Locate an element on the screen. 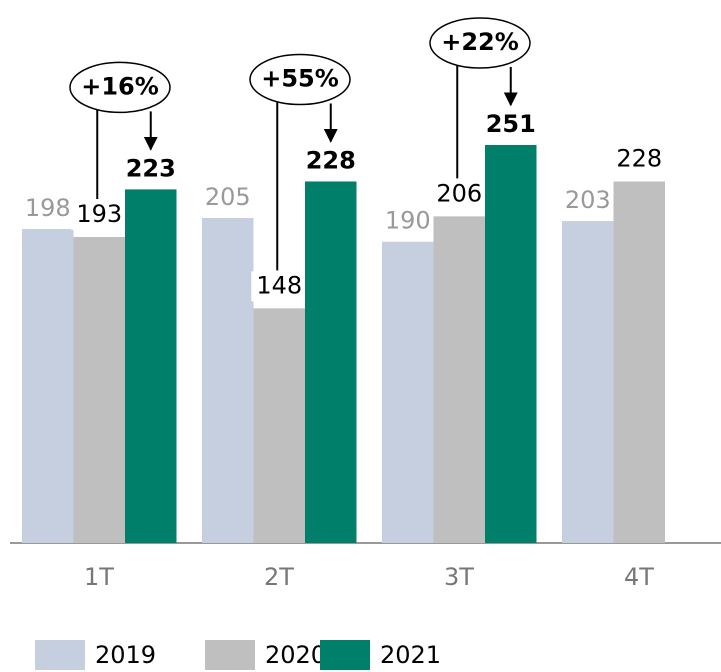 This screenshot has height=672, width=721. annotation: +16% is located at coordinates (120, 86).